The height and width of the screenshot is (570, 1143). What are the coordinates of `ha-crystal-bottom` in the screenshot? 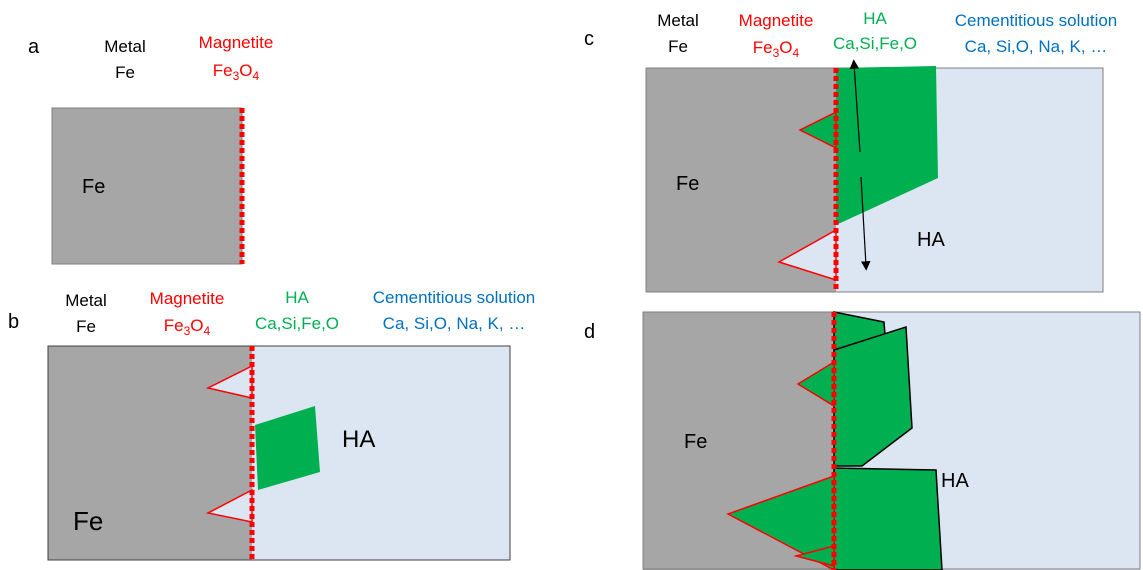 It's located at (888, 518).